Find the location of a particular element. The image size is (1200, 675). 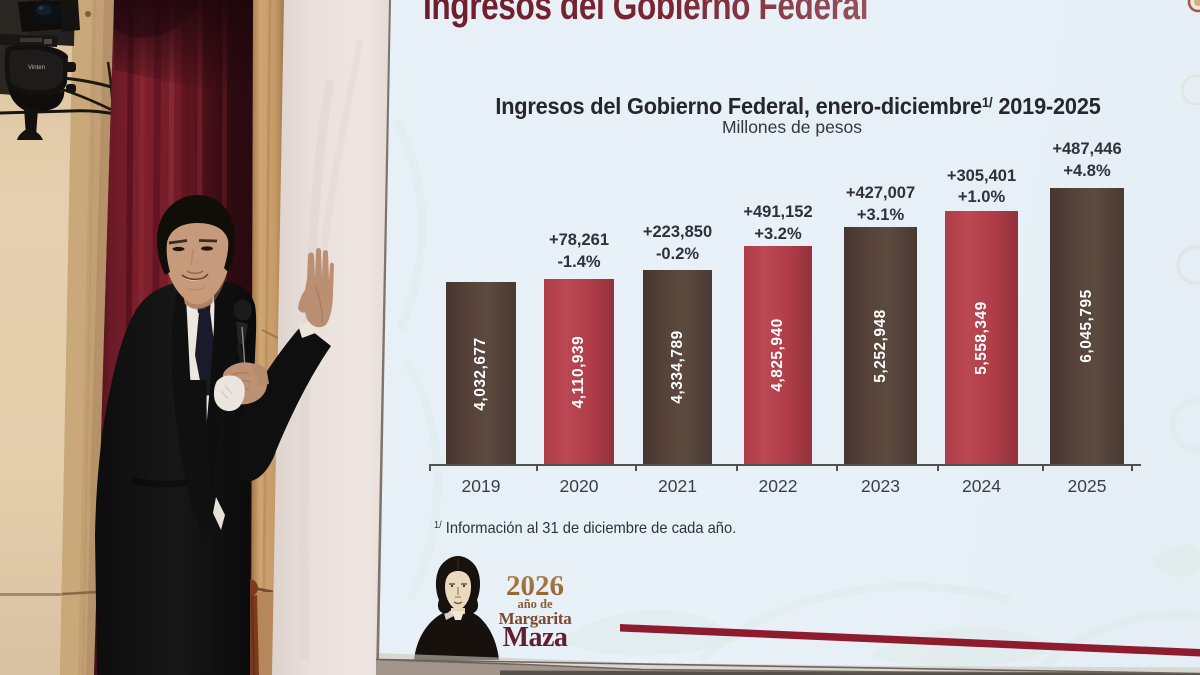

svg-text: Vinten is located at coordinates (36, 68).